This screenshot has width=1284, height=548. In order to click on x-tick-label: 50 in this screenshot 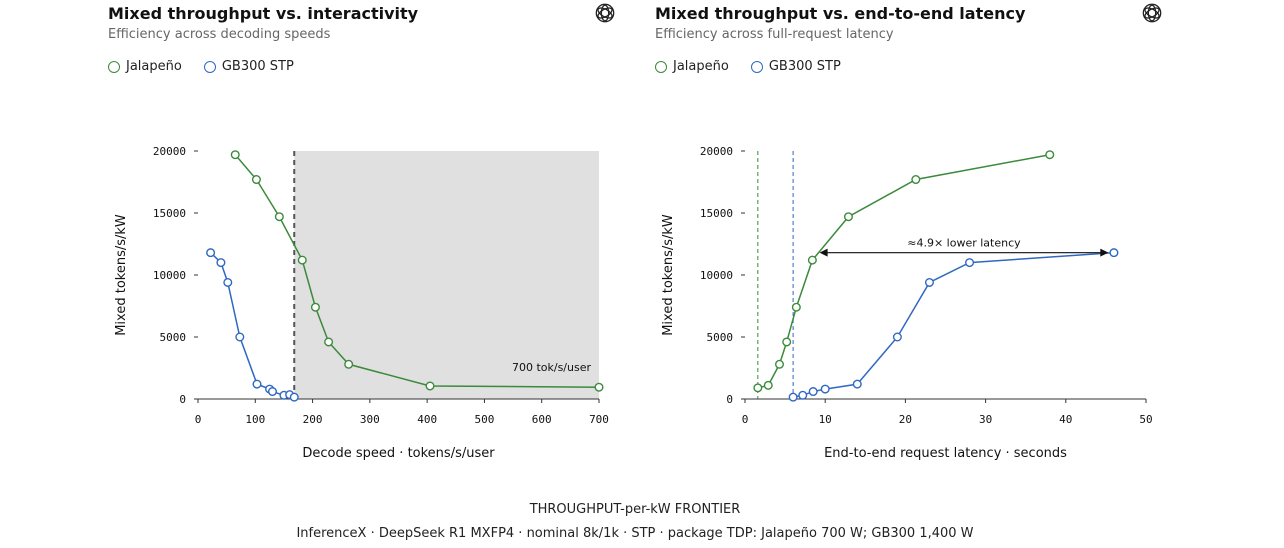, I will do `click(1145, 419)`.